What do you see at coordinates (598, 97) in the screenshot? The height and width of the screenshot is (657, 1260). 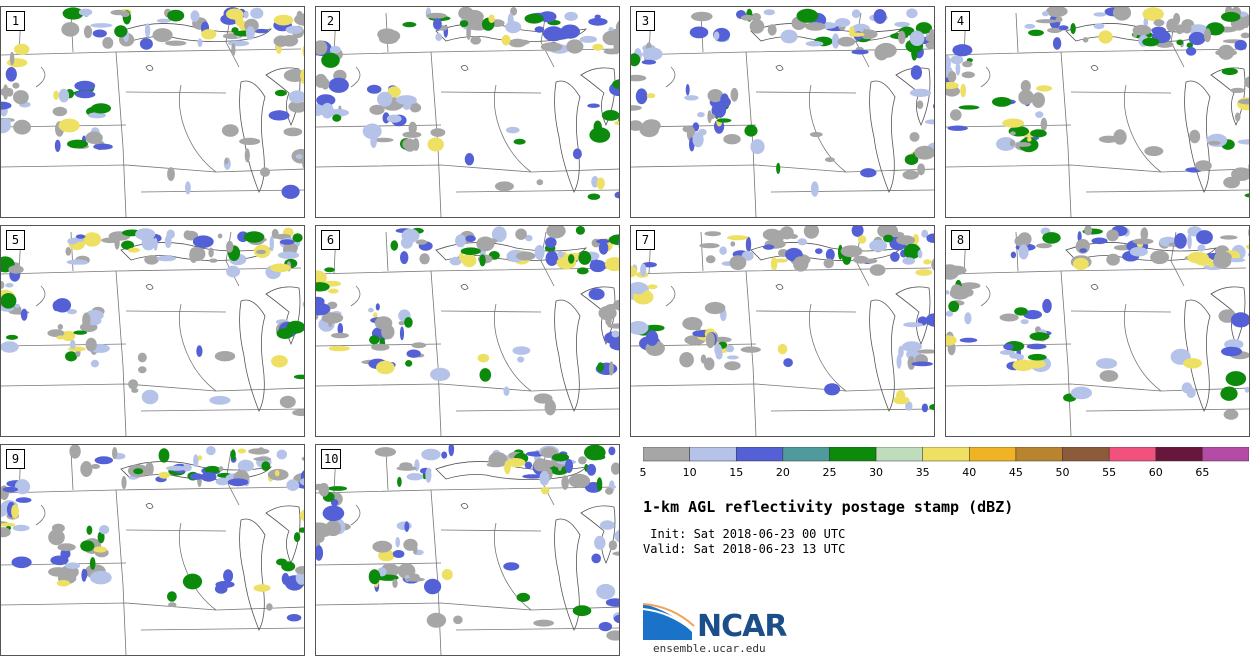 I see `lake-outline` at bounding box center [598, 97].